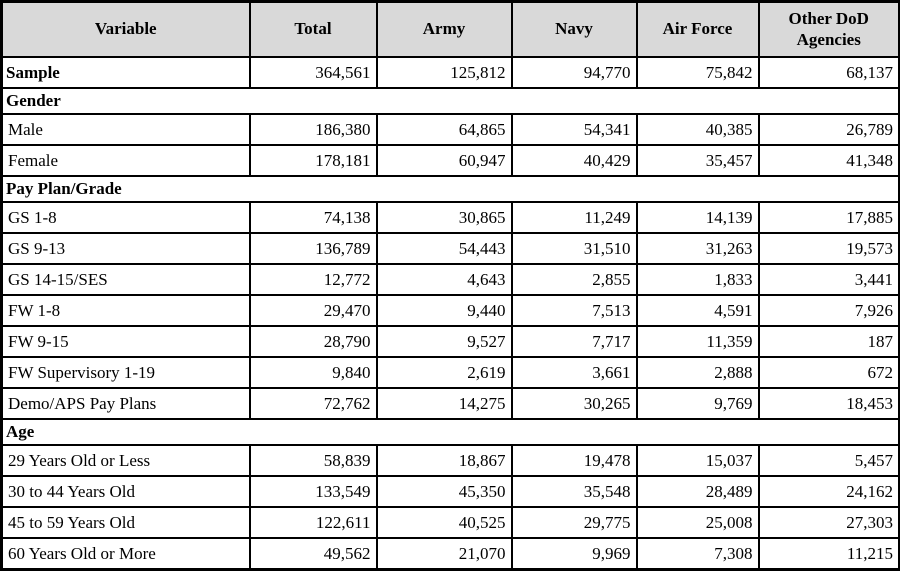  What do you see at coordinates (697, 372) in the screenshot?
I see `cell-value: 2,888` at bounding box center [697, 372].